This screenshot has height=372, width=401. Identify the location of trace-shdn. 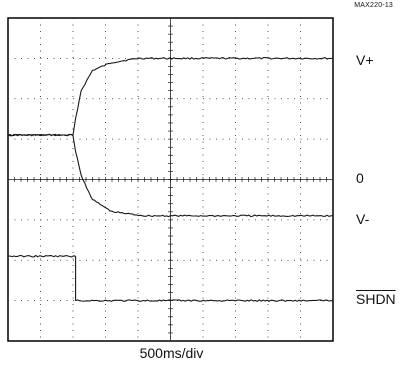
(170, 278).